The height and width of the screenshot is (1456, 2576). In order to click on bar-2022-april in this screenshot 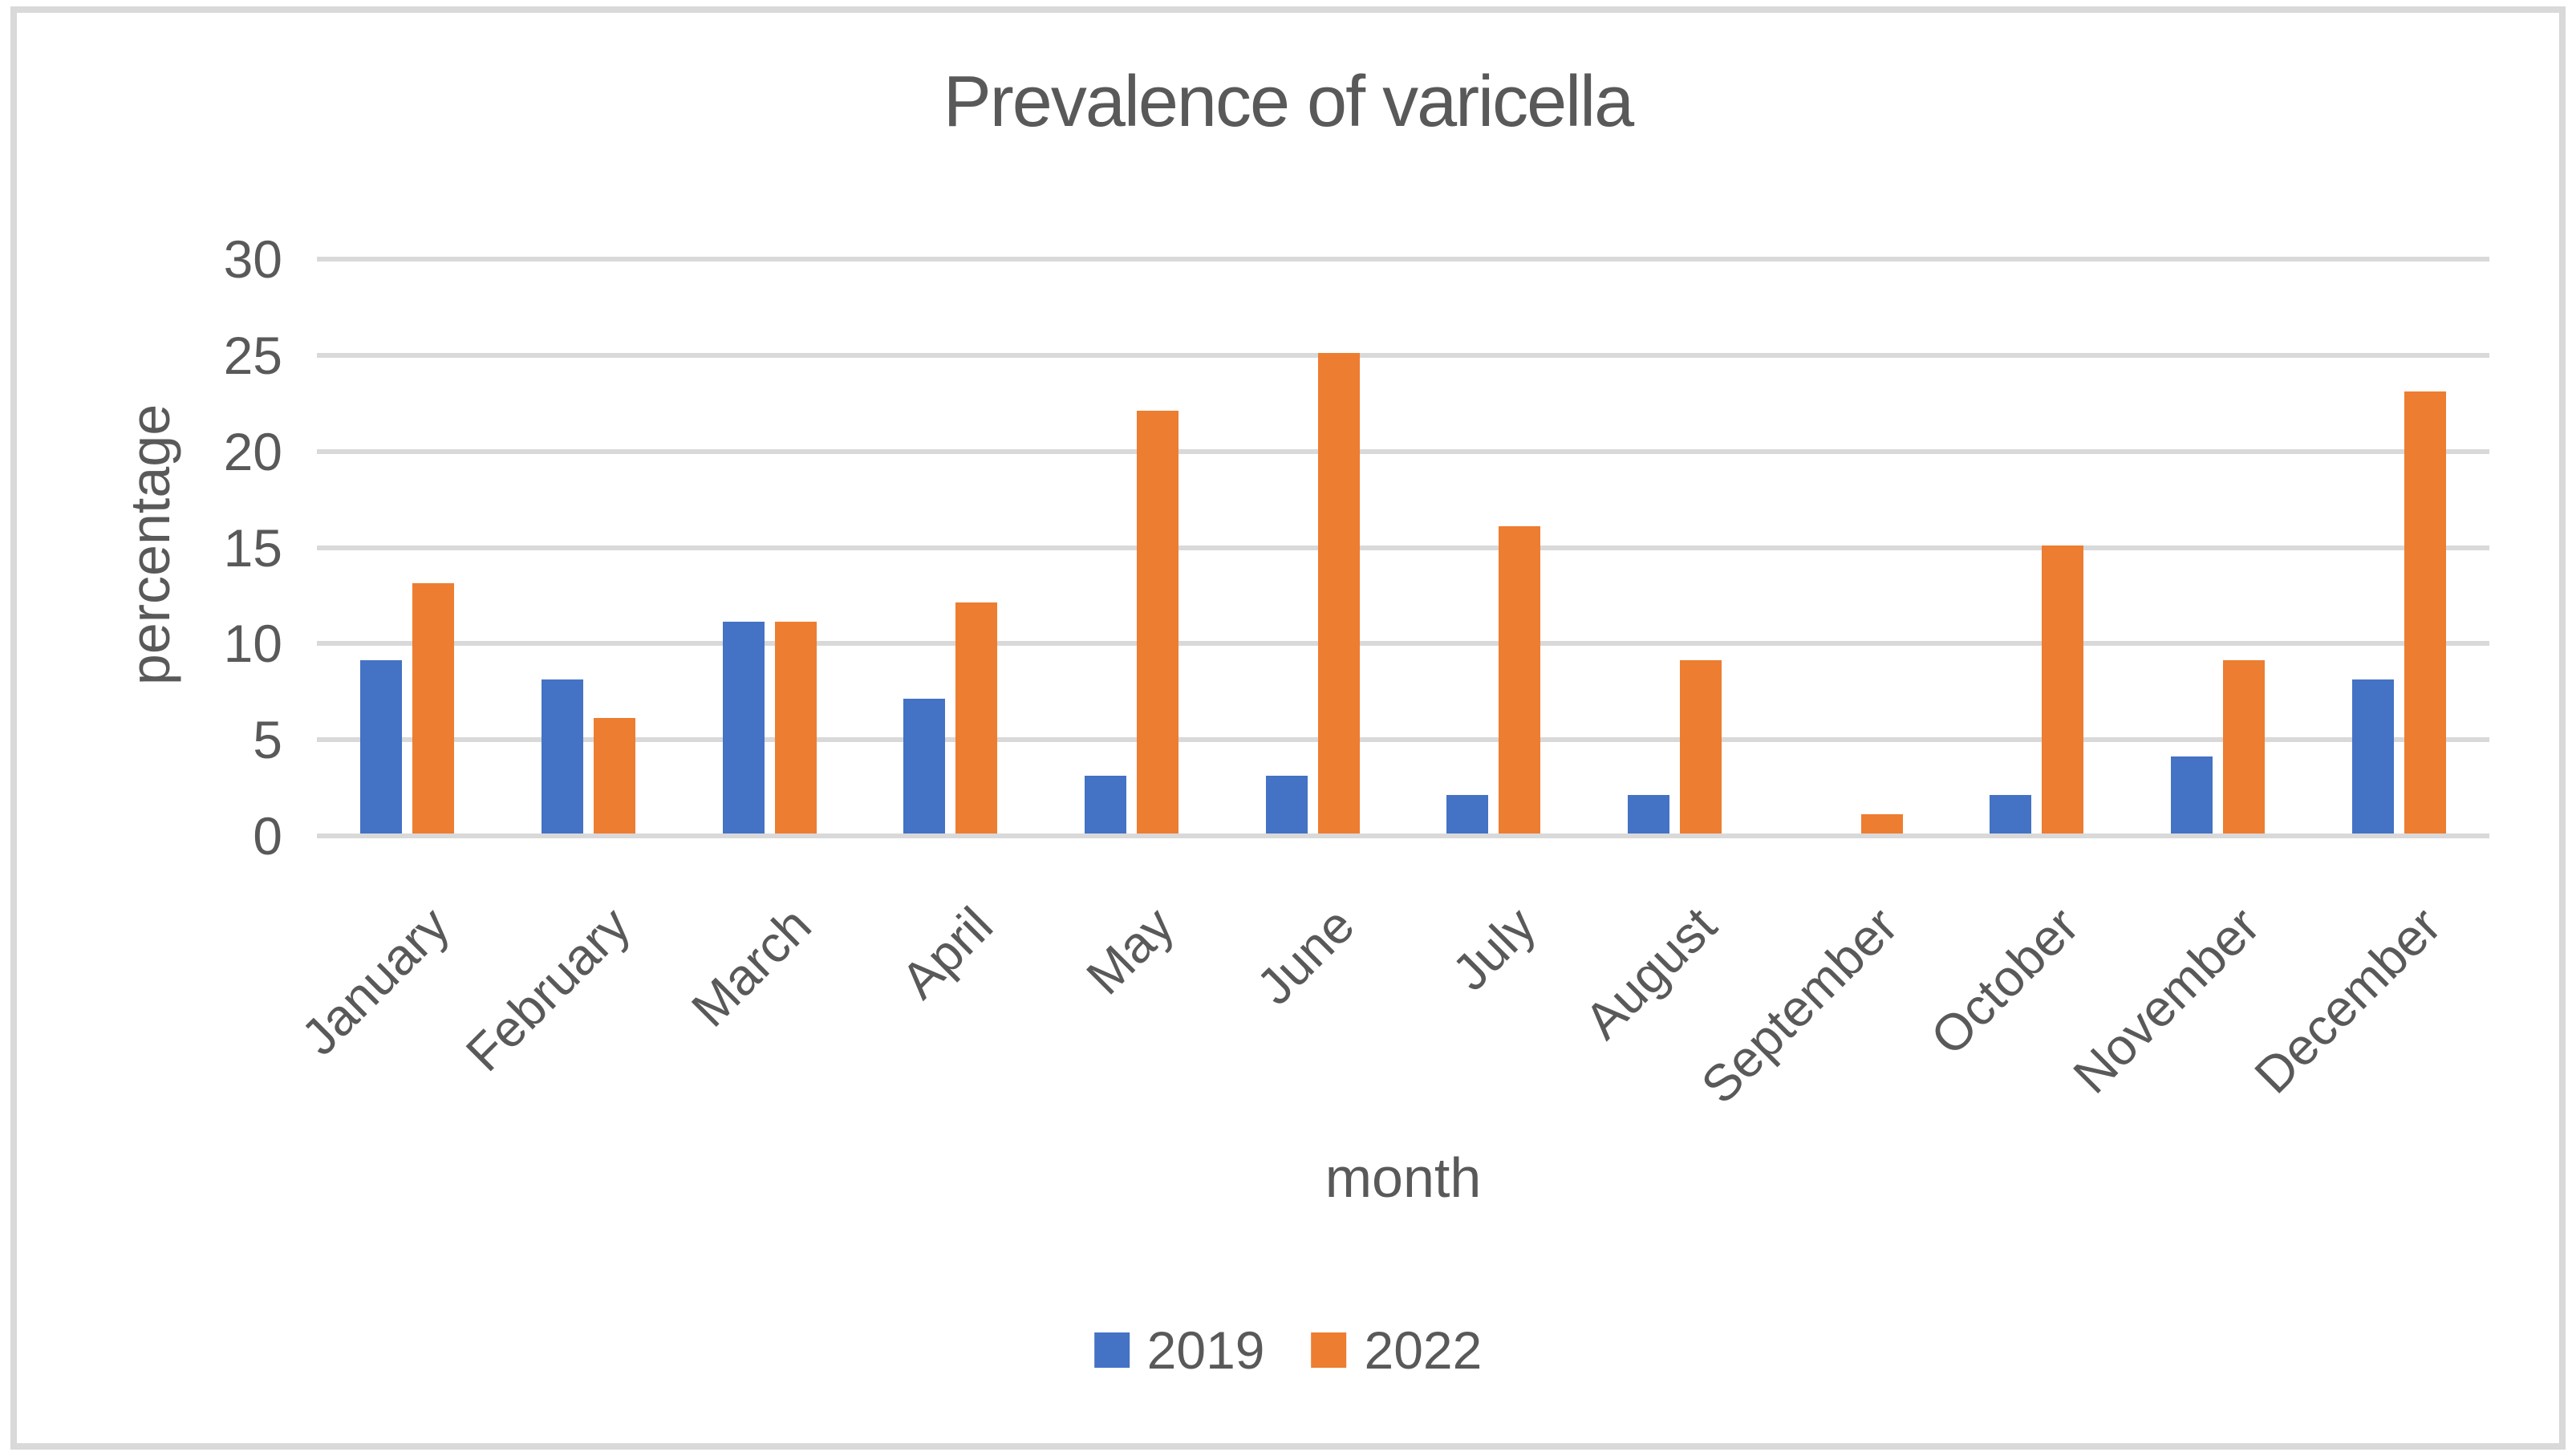, I will do `click(976, 717)`.